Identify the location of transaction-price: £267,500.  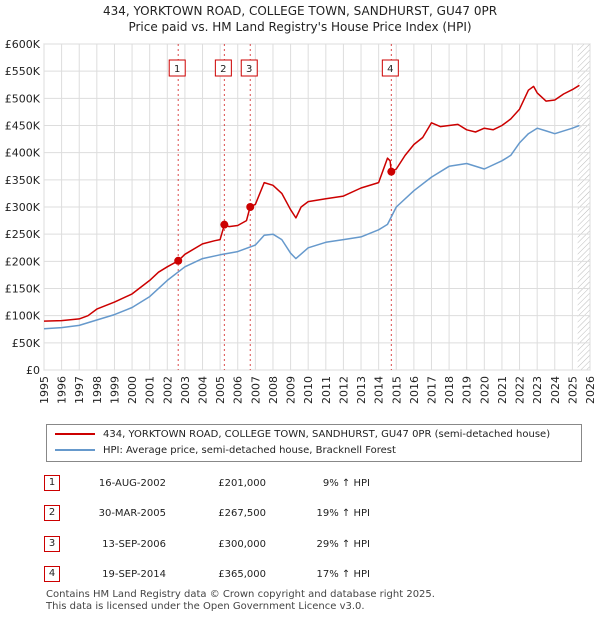
(242, 513).